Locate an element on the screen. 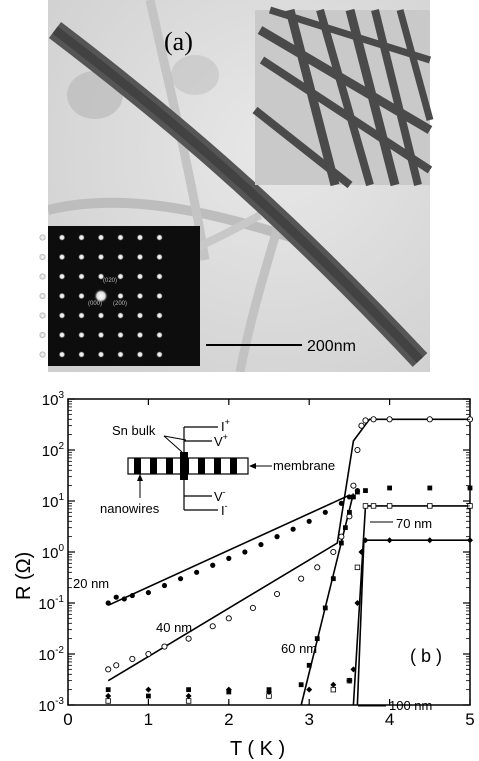 Image resolution: width=479 pixels, height=761 pixels. y-axis-label: R (Ω) is located at coordinates (24, 576).